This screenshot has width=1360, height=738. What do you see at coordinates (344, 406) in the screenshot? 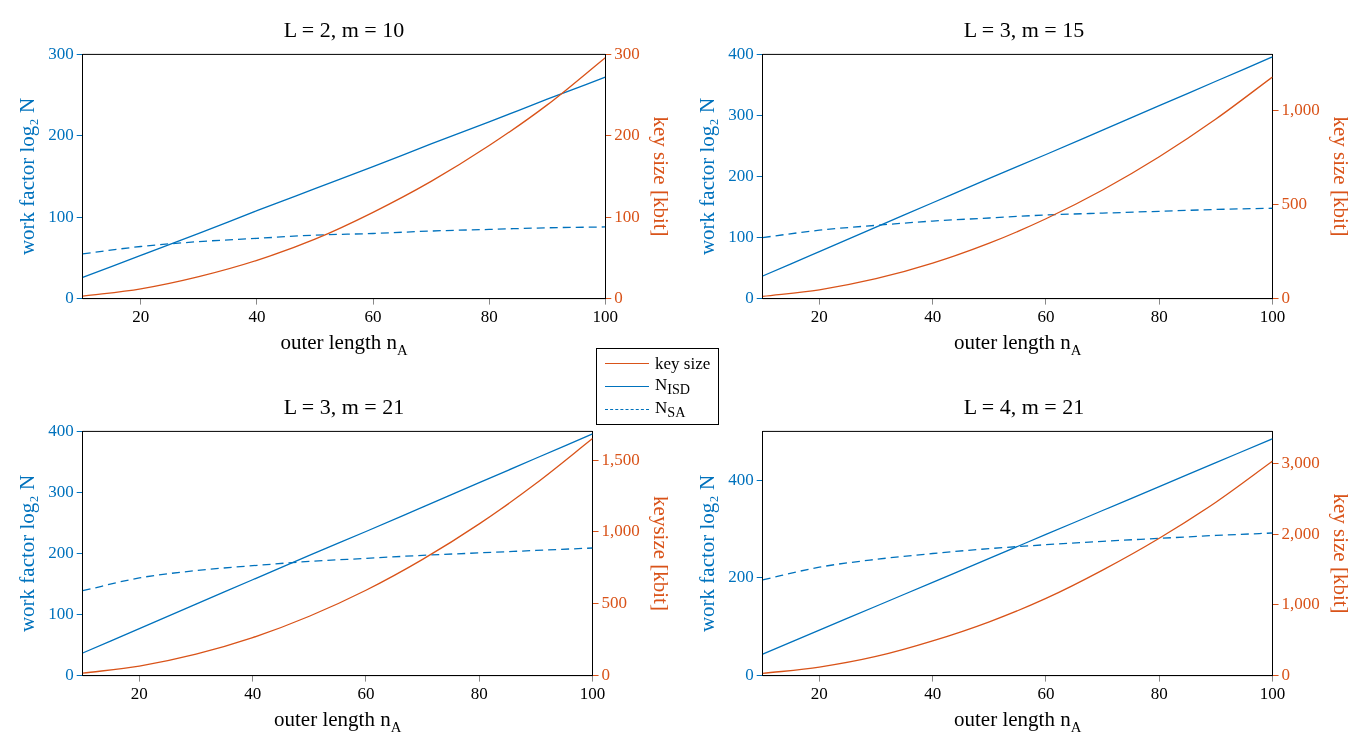
I see `chart-title: L = 3, m = 21` at bounding box center [344, 406].